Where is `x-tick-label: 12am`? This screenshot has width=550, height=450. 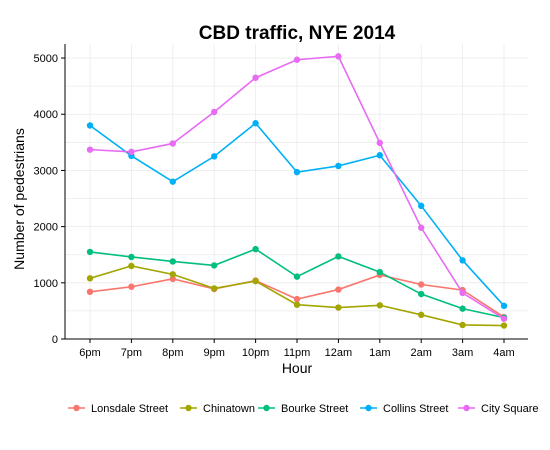
x-tick-label: 12am is located at coordinates (339, 353).